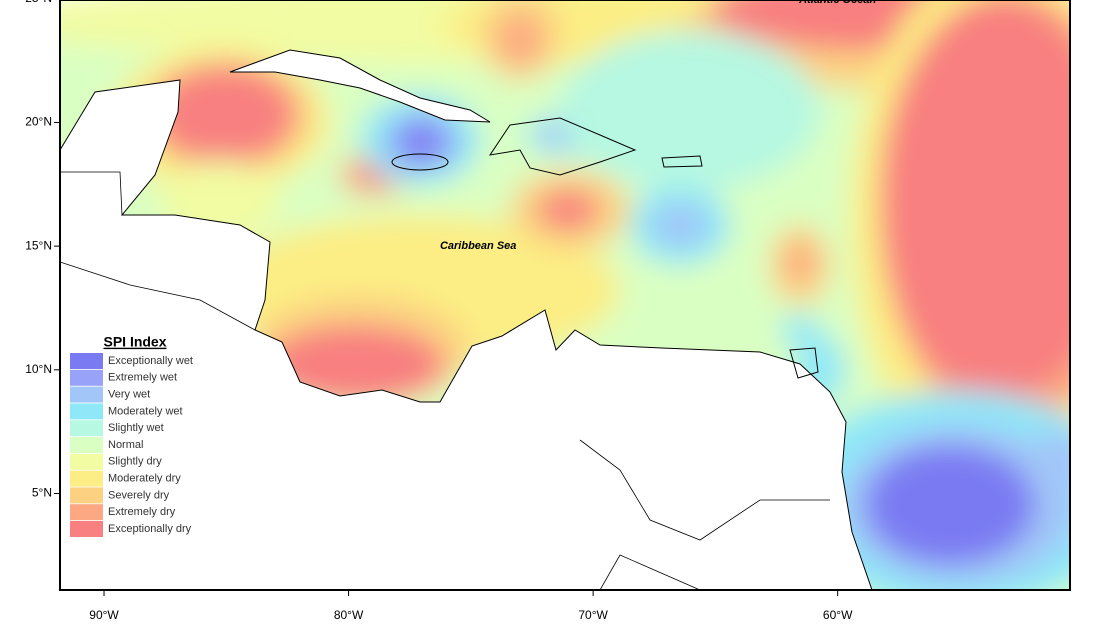 The width and height of the screenshot is (1100, 635). What do you see at coordinates (125, 445) in the screenshot?
I see `legend-label: Normal` at bounding box center [125, 445].